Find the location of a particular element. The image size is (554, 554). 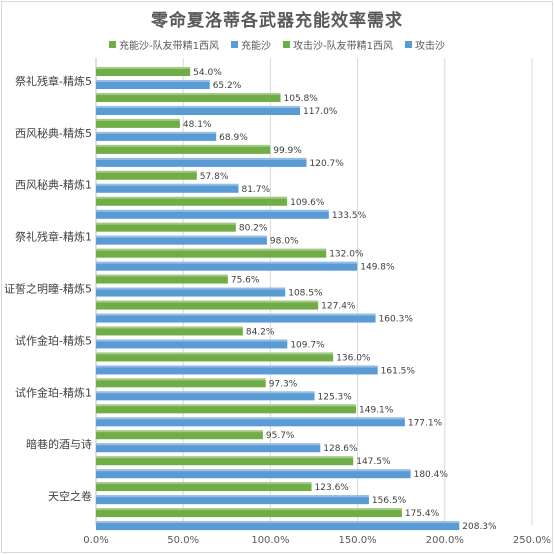

bar-highlight-s3-c5 is located at coordinates (237, 366).